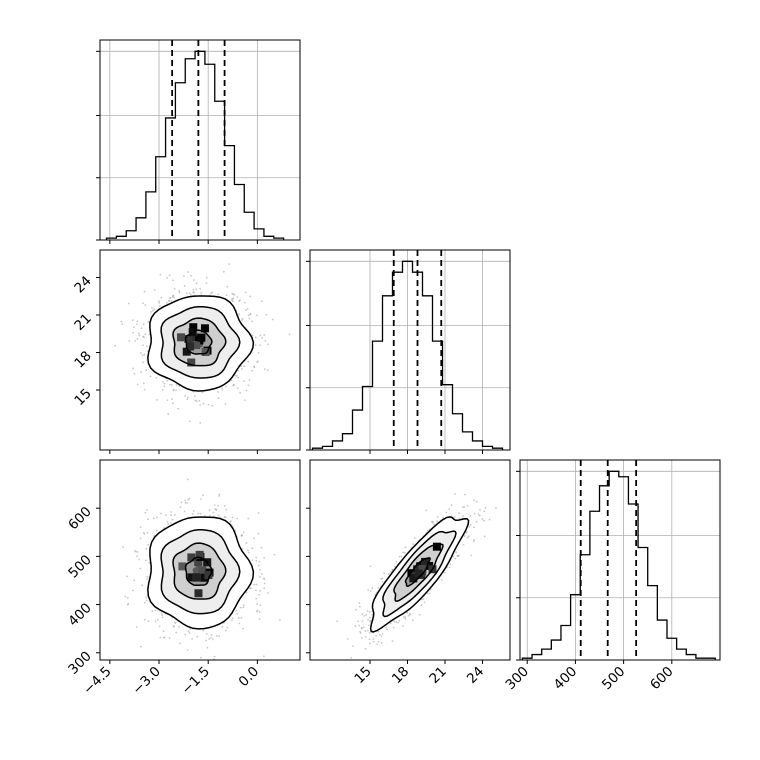  I want to click on grid-lines, so click(200, 140).